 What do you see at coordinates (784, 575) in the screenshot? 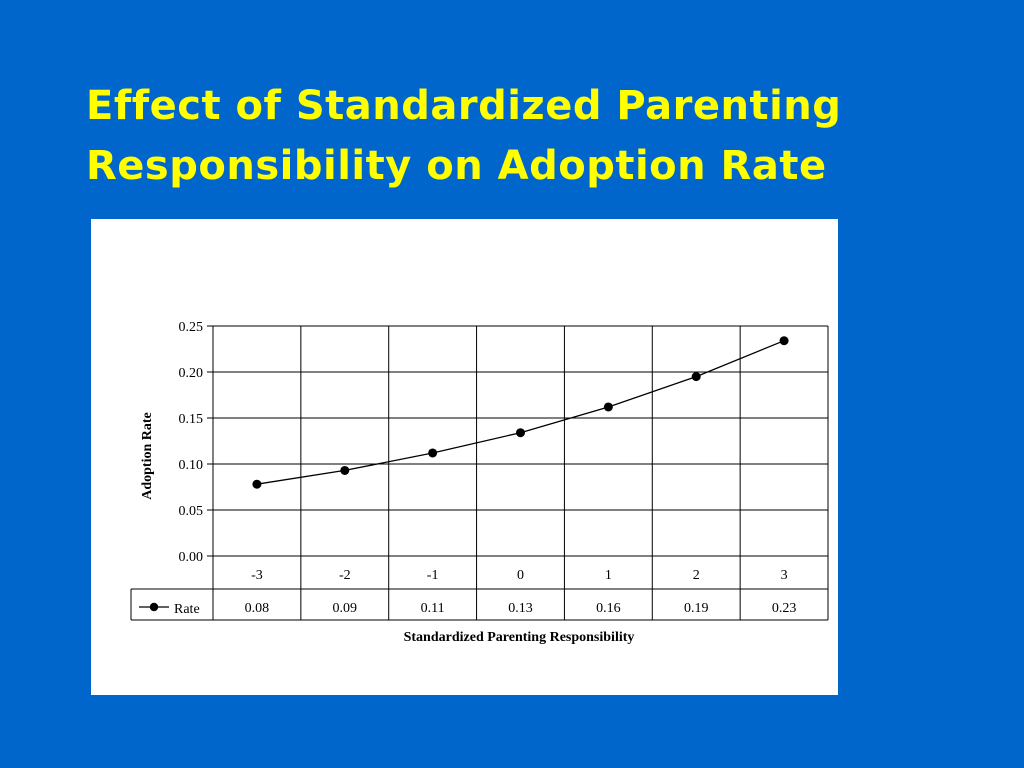
I see `x-category-label: 3` at bounding box center [784, 575].